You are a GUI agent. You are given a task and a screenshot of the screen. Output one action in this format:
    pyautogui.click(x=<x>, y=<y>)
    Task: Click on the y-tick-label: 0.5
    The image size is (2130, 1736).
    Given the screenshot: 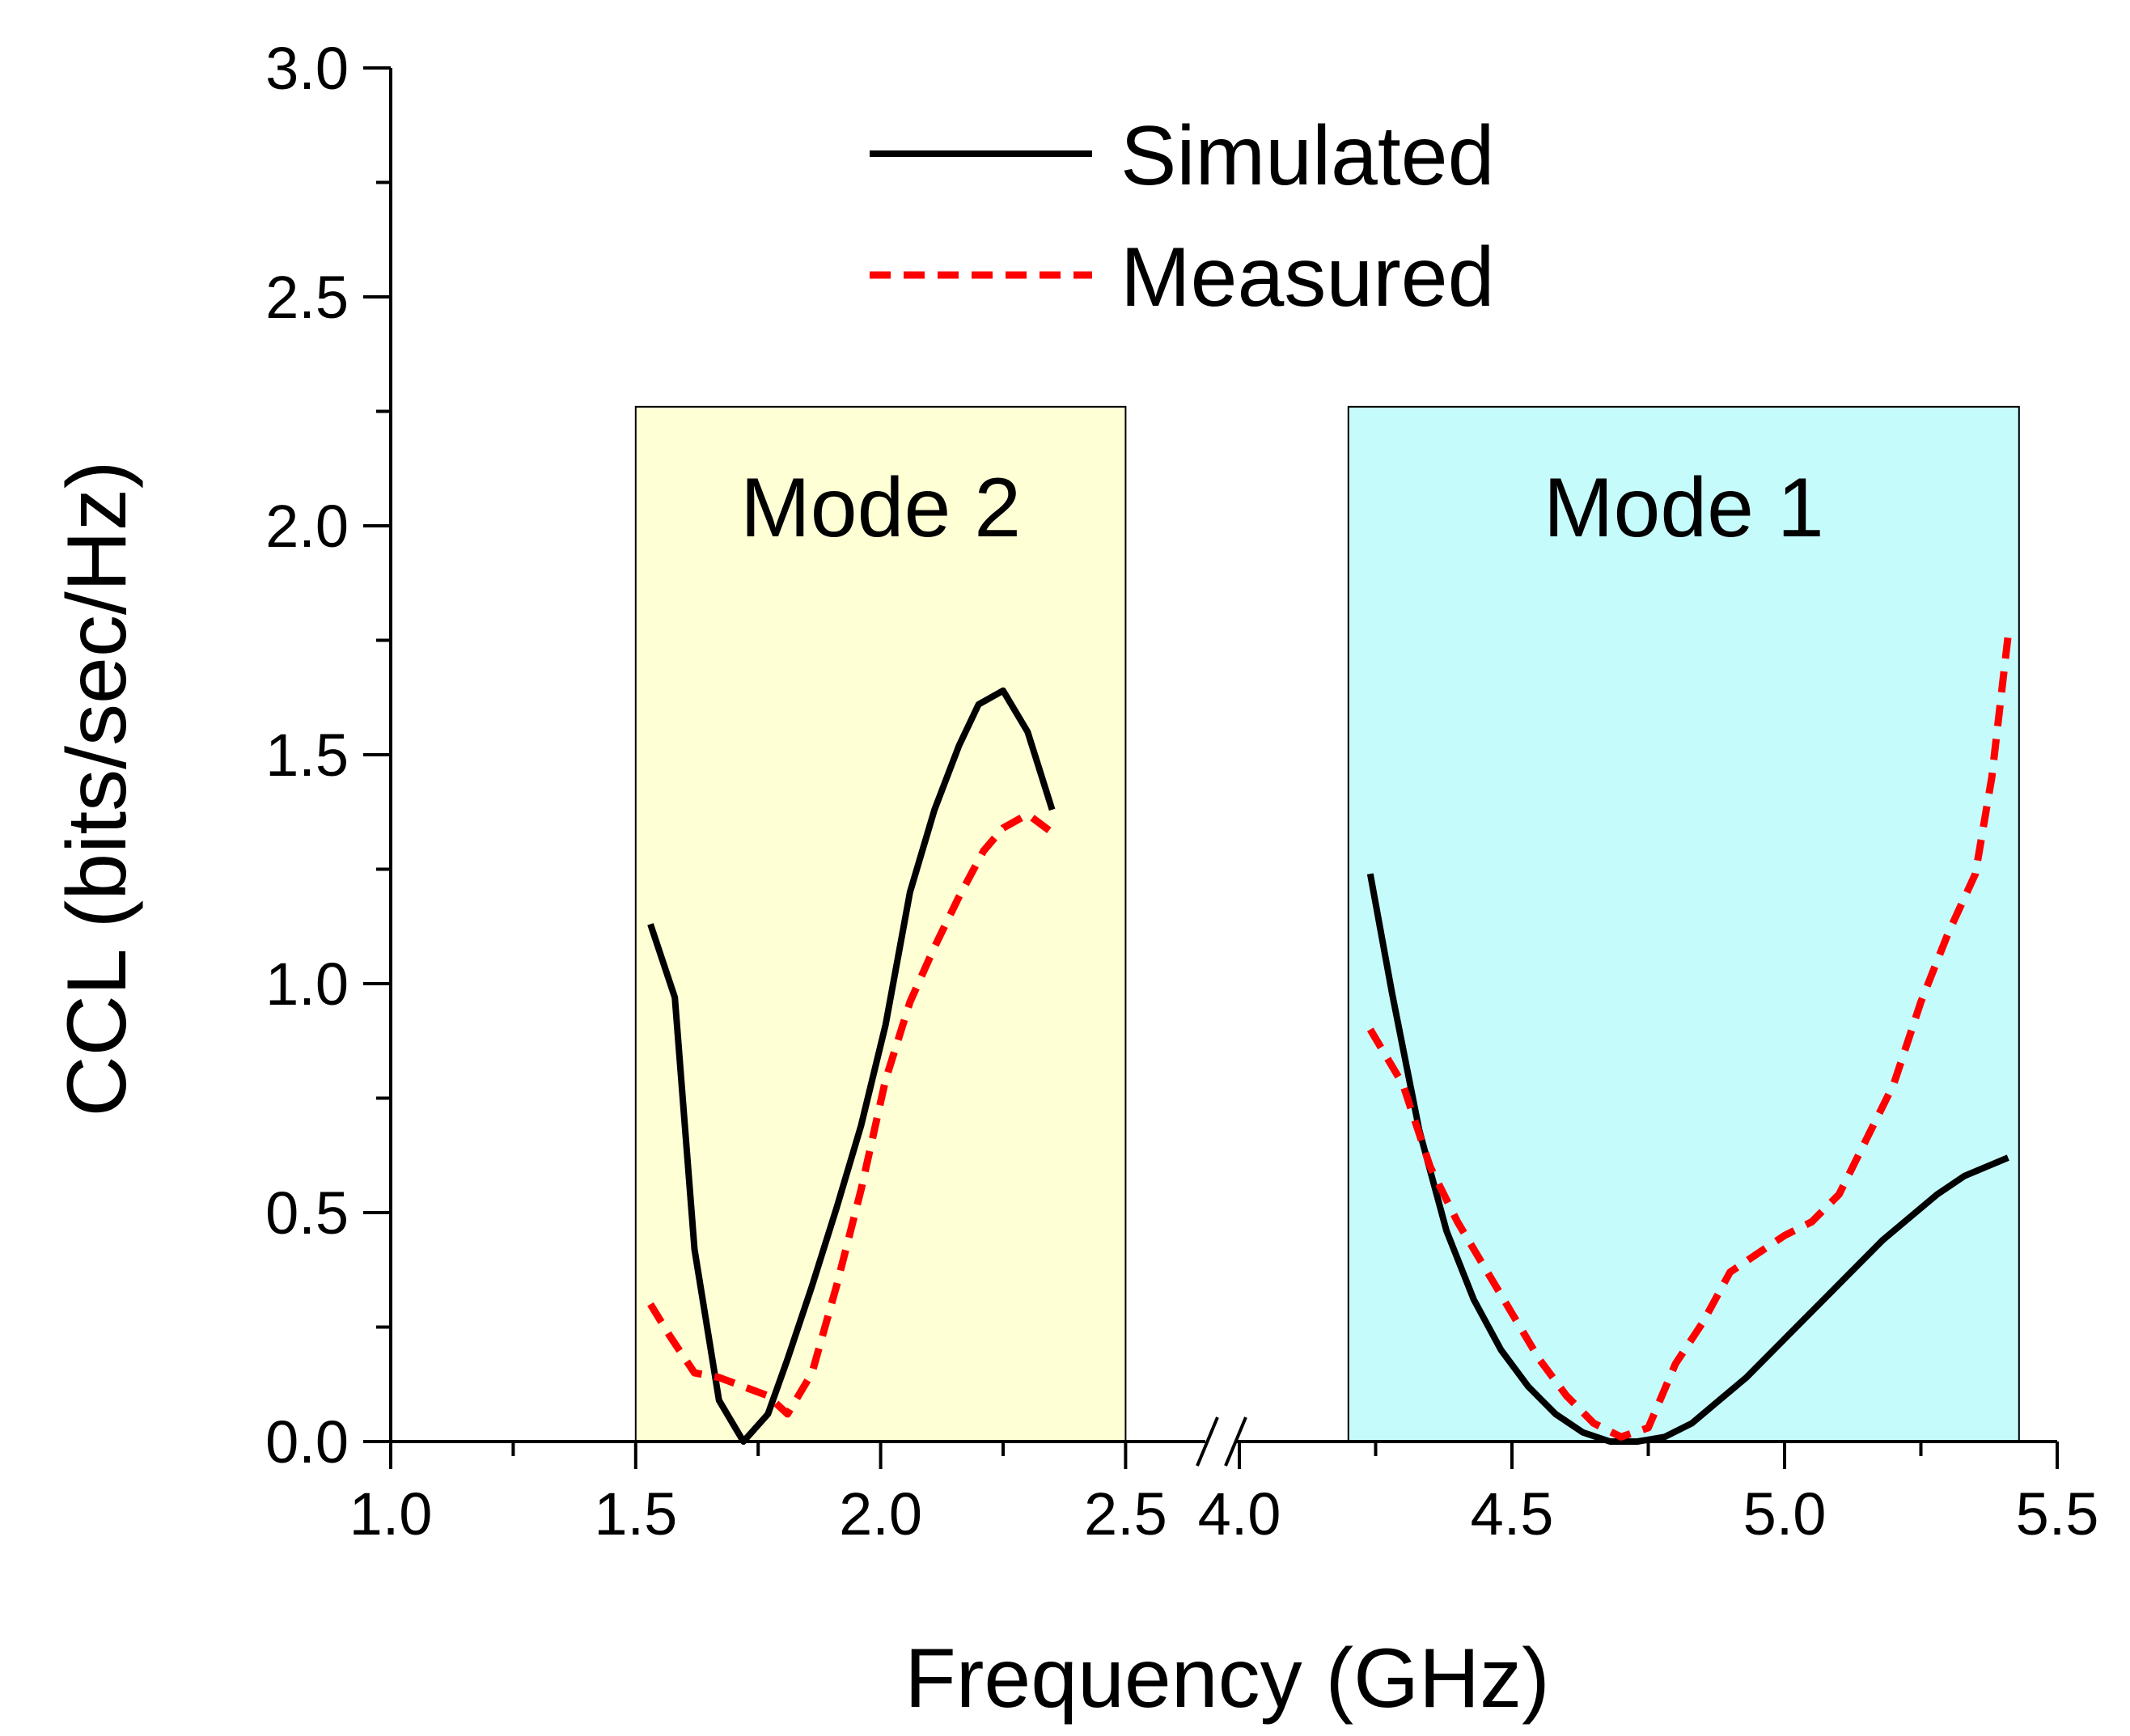 What is the action you would take?
    pyautogui.click(x=307, y=1213)
    